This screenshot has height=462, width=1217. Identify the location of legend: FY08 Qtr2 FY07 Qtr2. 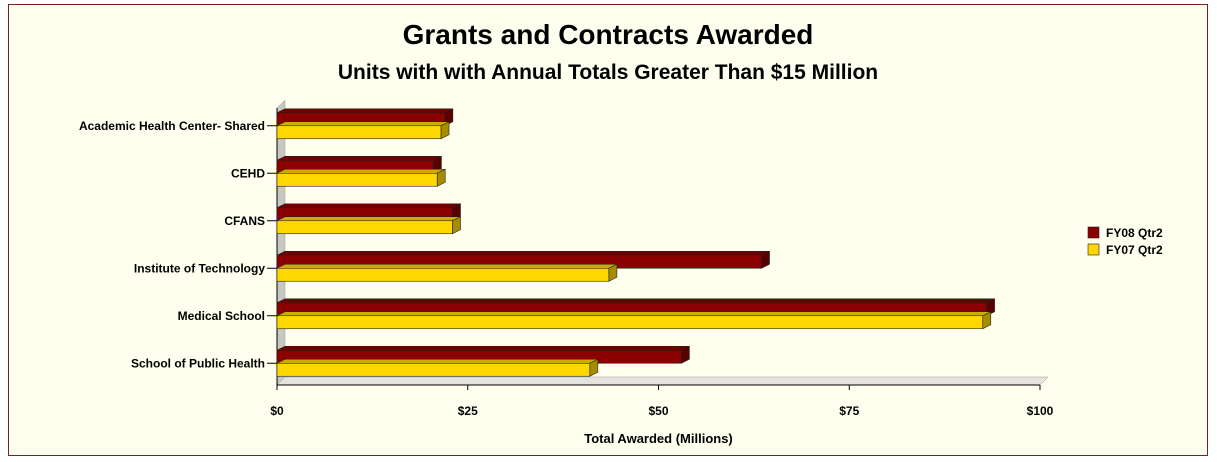
(1125, 241).